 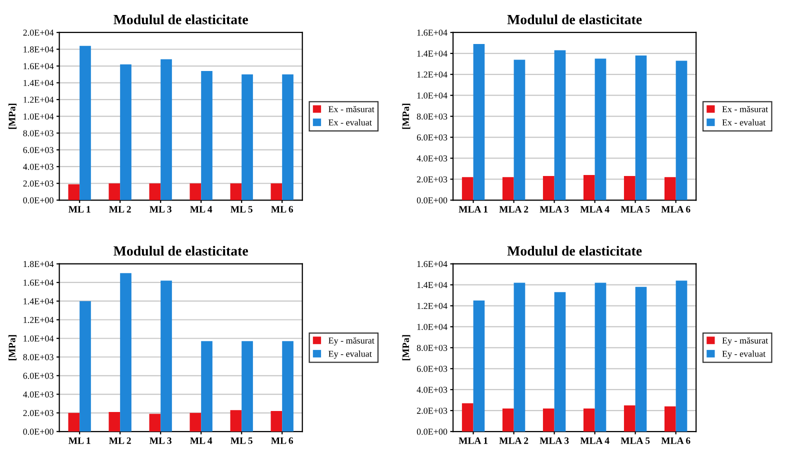 I want to click on x-tick-label: ML 3, so click(x=161, y=440).